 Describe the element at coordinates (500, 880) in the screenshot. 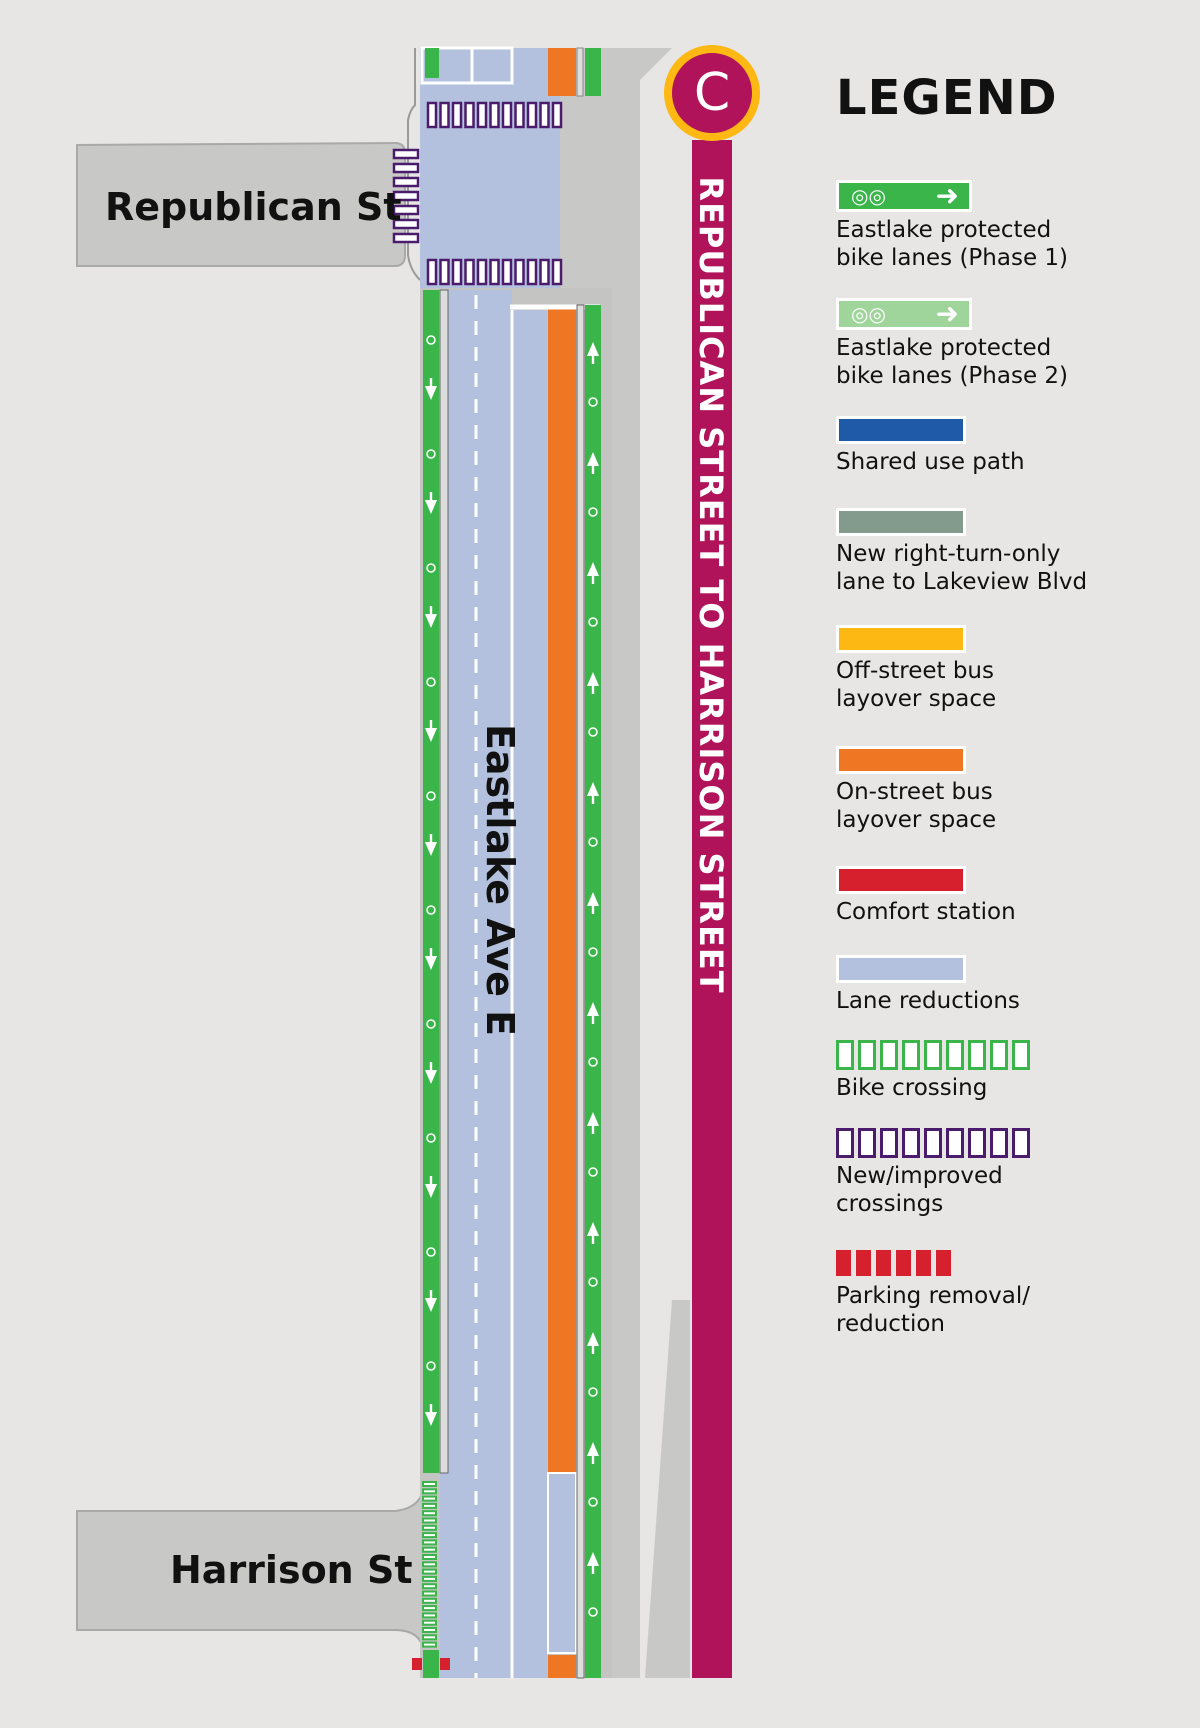

I see `eastlake-ave-label: Eastlake Ave E` at that location.